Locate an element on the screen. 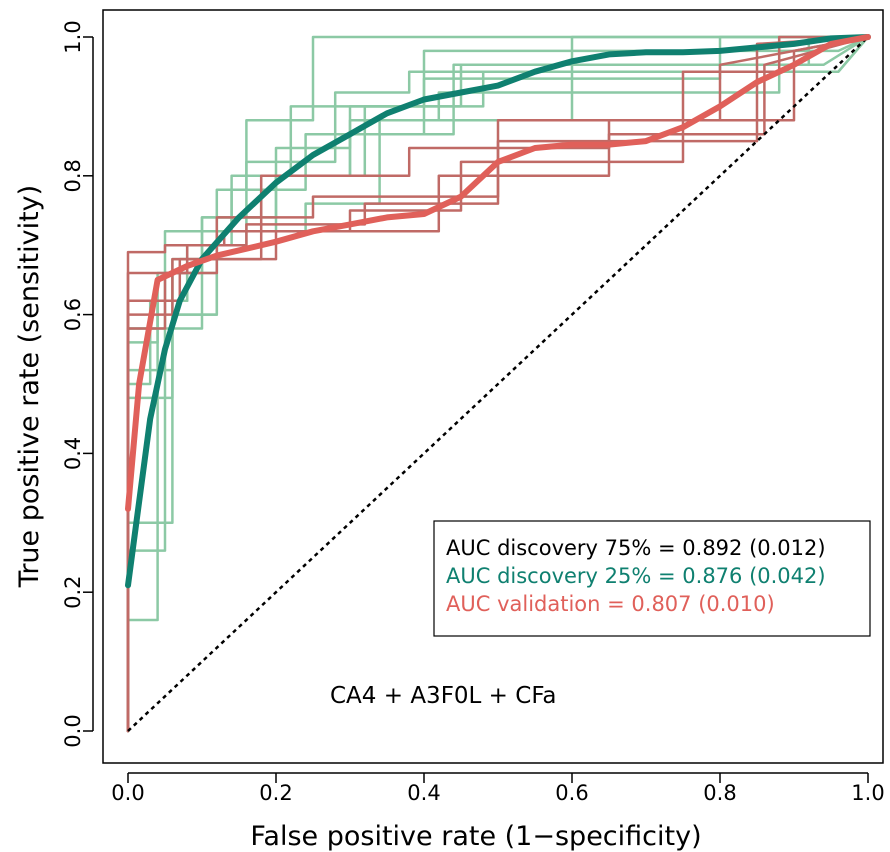 Image resolution: width=890 pixels, height=852 pixels. y-tick-label: 0.0 is located at coordinates (73, 730).